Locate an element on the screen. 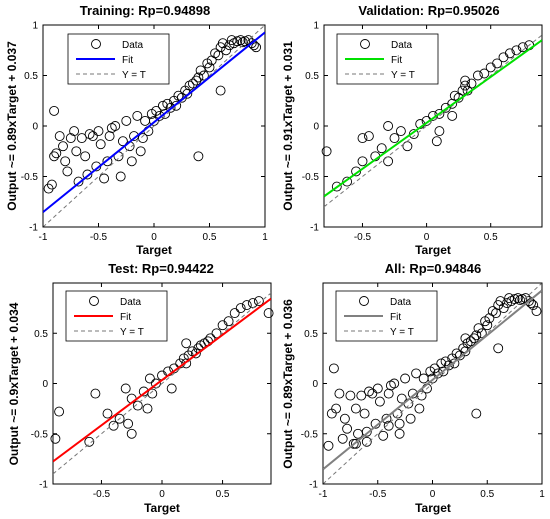 The image size is (550, 519). panel-title: Test: Rp=0.94422 is located at coordinates (161, 268).